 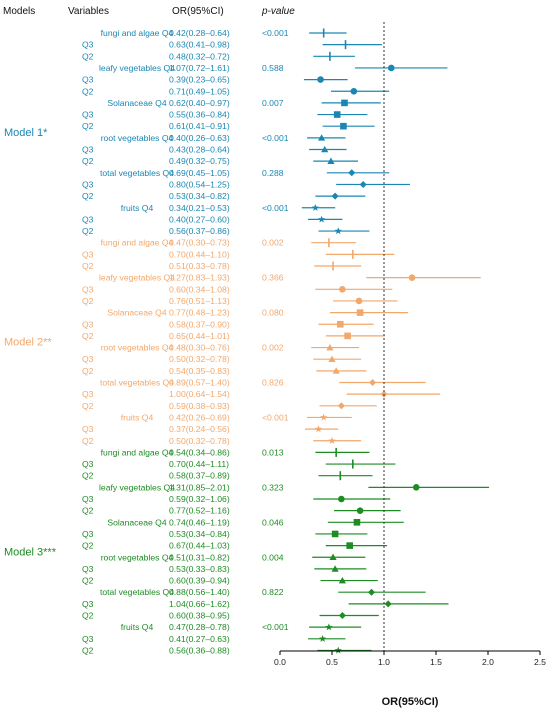 What do you see at coordinates (199, 196) in the screenshot?
I see `row-or-ci: 0.53(0.34–0.82)` at bounding box center [199, 196].